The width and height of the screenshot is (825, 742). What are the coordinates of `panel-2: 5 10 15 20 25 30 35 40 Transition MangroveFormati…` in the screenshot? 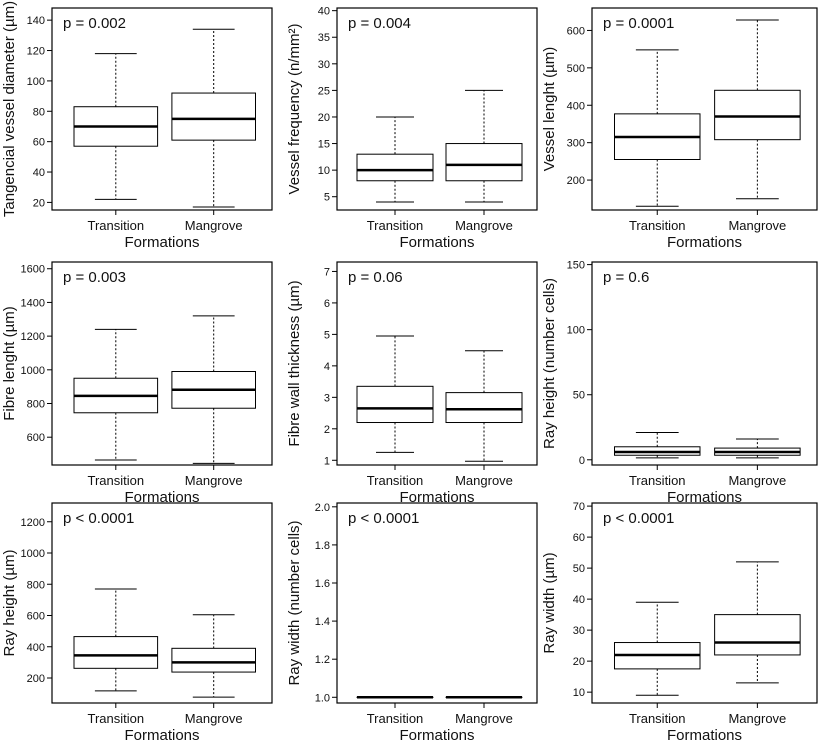 It's located at (412, 128).